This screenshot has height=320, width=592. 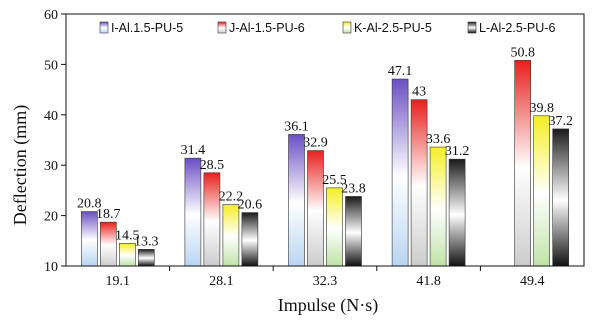 I want to click on bar-19.1-0, so click(x=89, y=239).